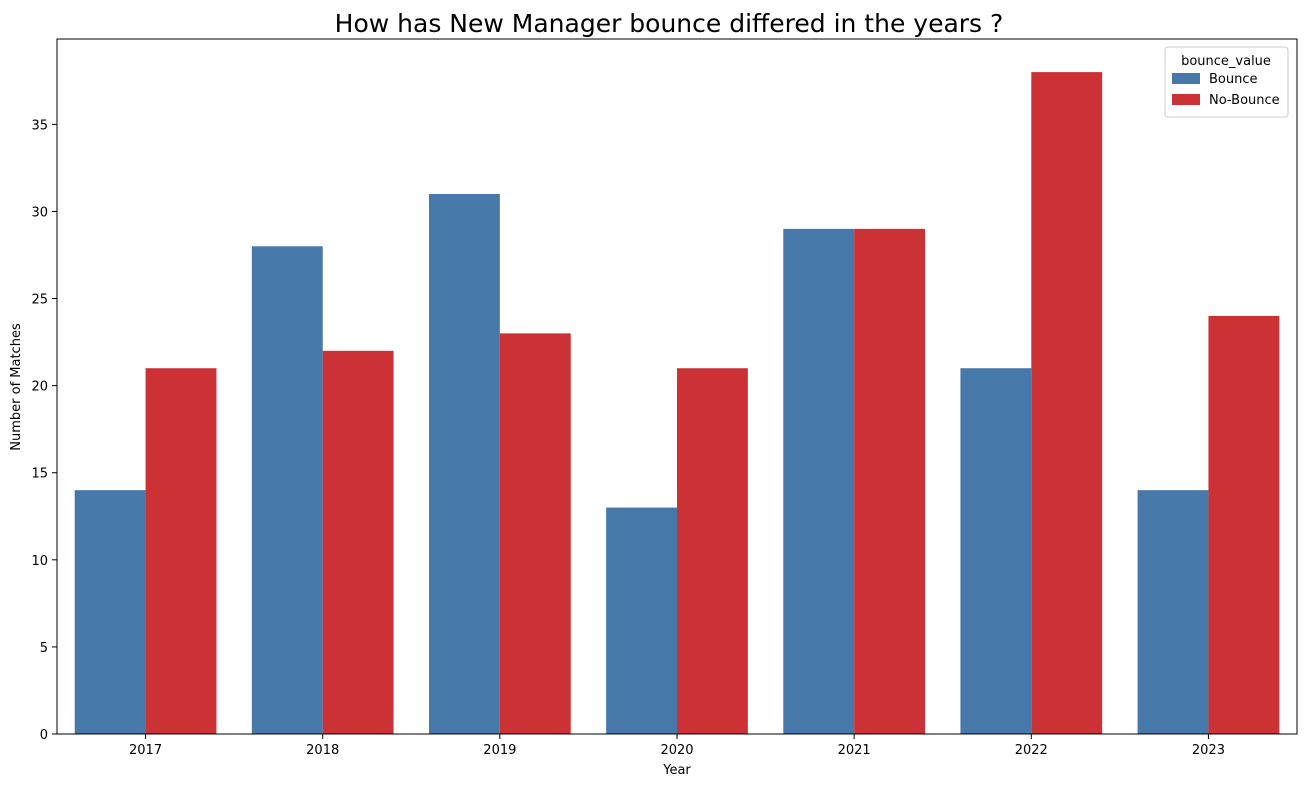  What do you see at coordinates (44, 735) in the screenshot?
I see `y-tick-label: 0` at bounding box center [44, 735].